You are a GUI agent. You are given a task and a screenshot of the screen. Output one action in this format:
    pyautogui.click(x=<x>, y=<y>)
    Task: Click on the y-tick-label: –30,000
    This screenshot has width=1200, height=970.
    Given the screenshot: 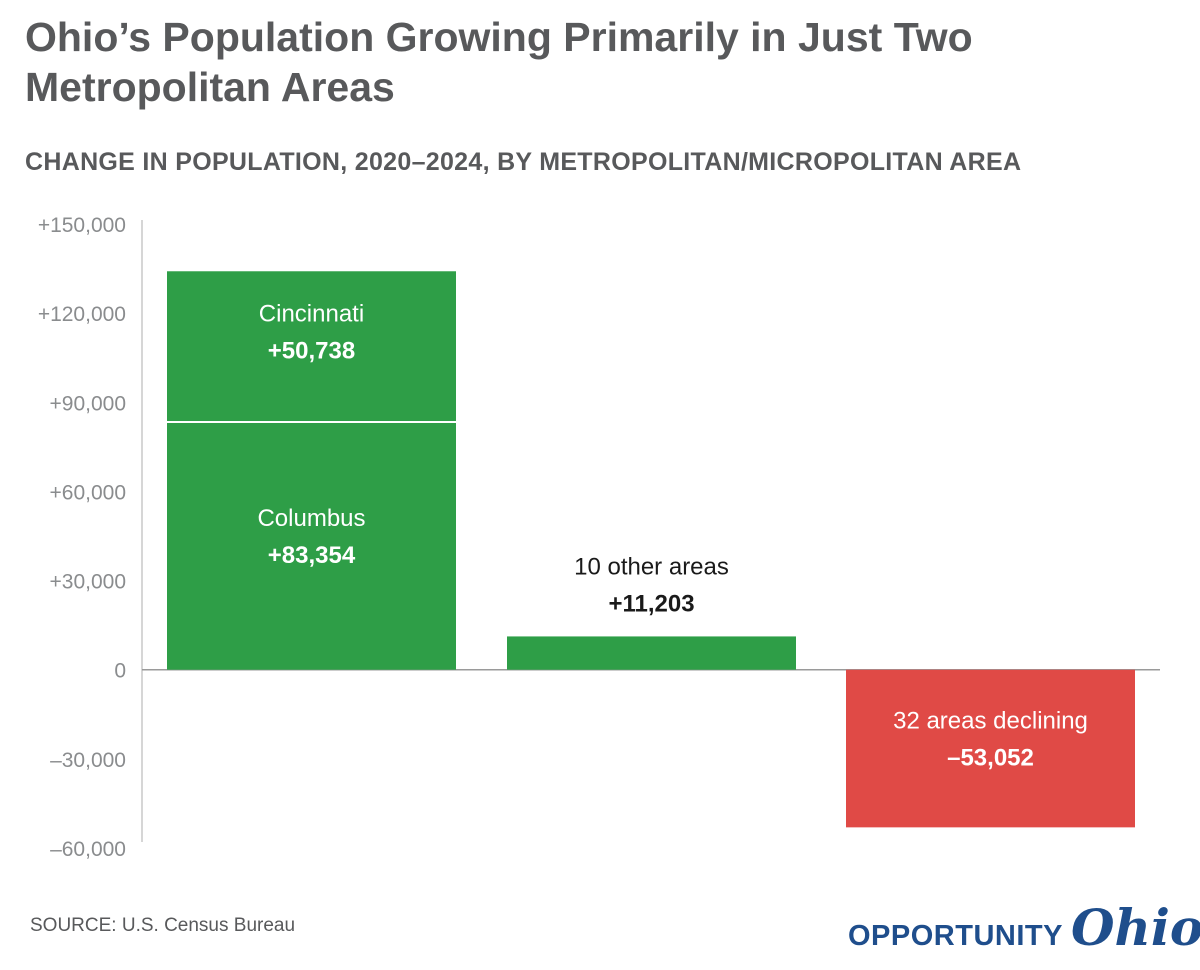 What is the action you would take?
    pyautogui.click(x=88, y=760)
    